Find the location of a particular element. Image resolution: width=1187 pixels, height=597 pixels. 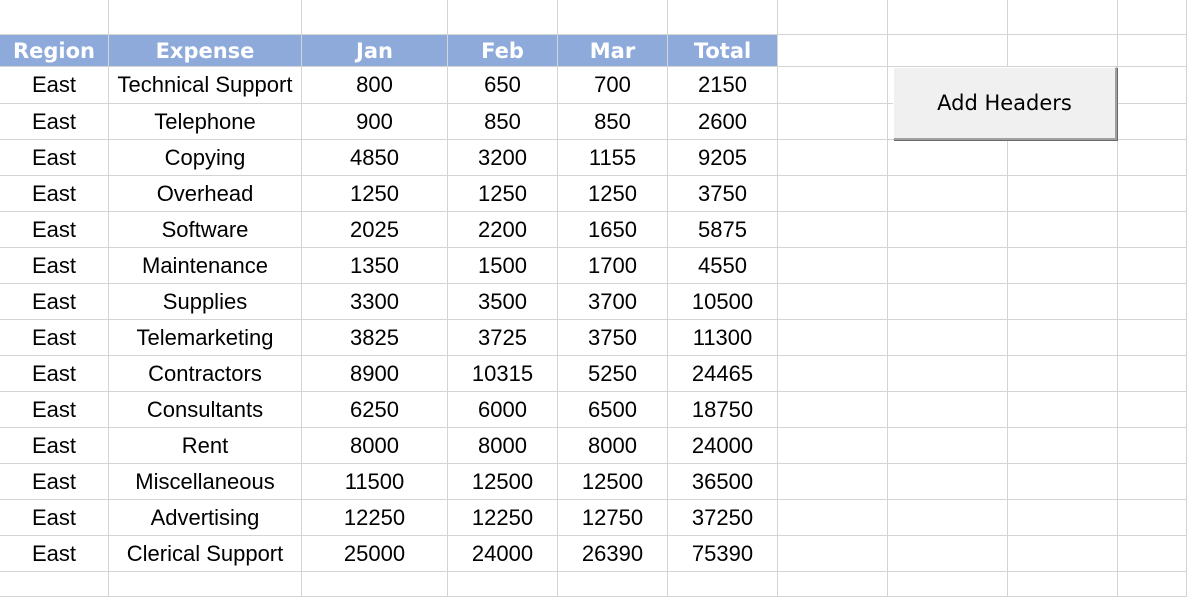

table-cell: Supplies is located at coordinates (205, 302).